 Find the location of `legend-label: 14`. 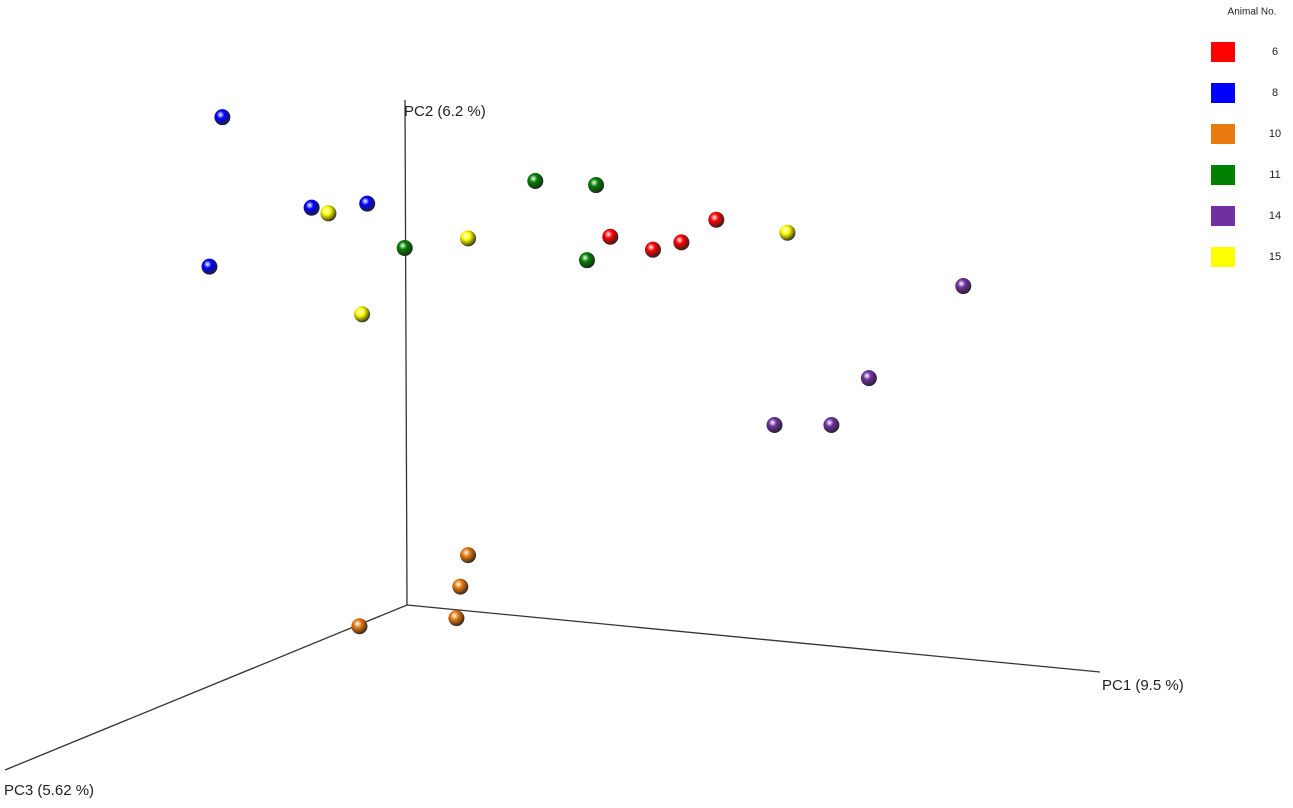

legend-label: 14 is located at coordinates (1275, 216).